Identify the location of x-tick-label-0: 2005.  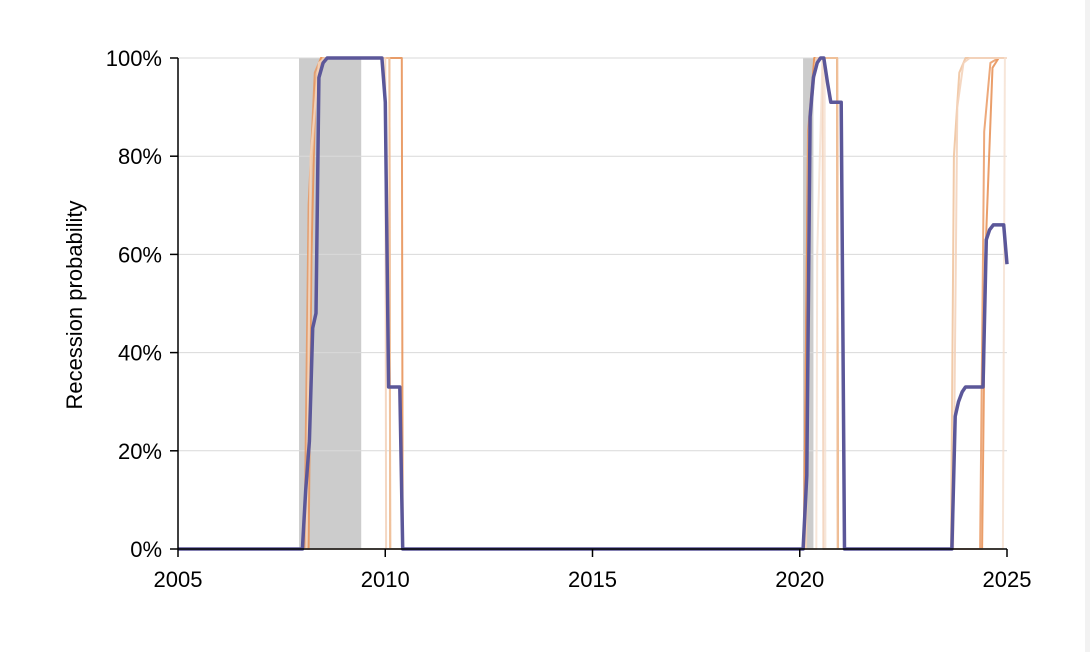
(178, 579).